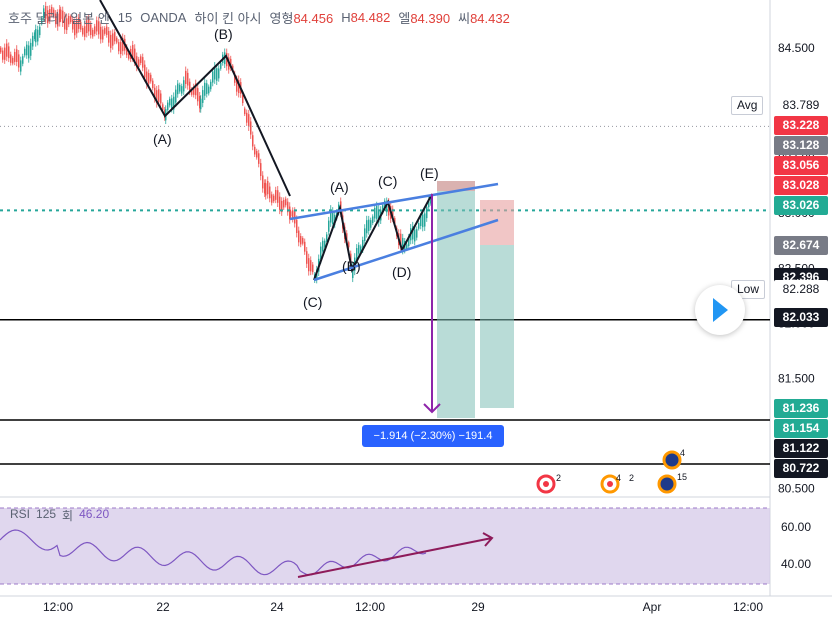 Image resolution: width=832 pixels, height=622 pixels. I want to click on channel-upper, so click(394, 201).